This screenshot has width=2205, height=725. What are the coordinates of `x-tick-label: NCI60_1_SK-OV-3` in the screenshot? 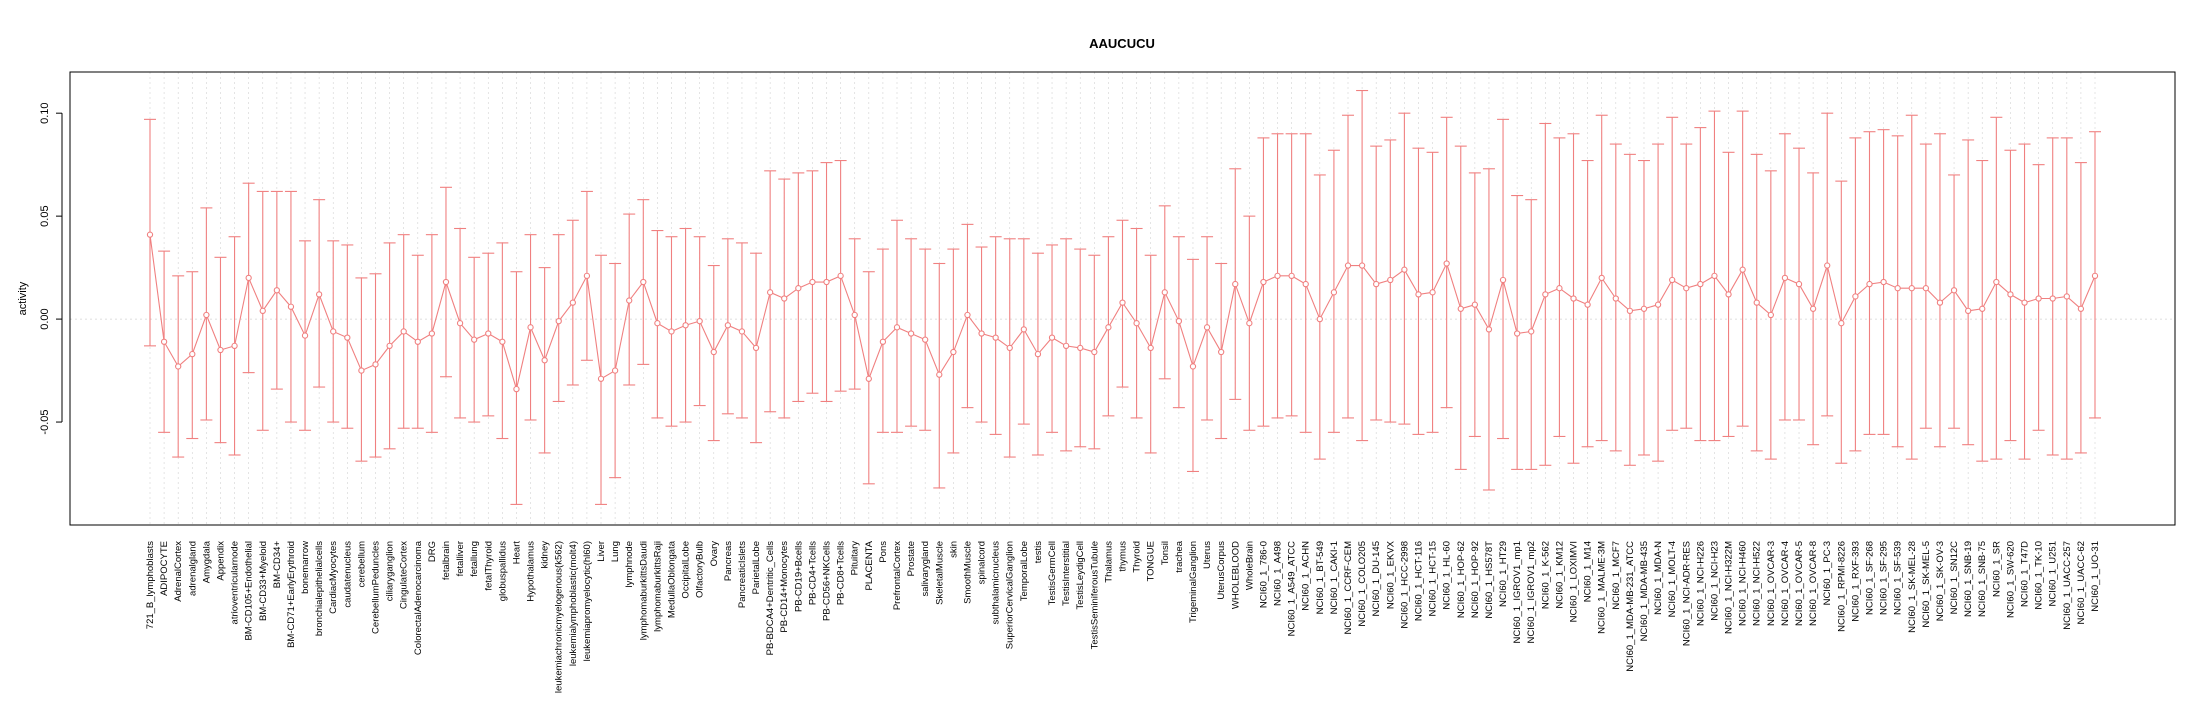 It's located at (1940, 581).